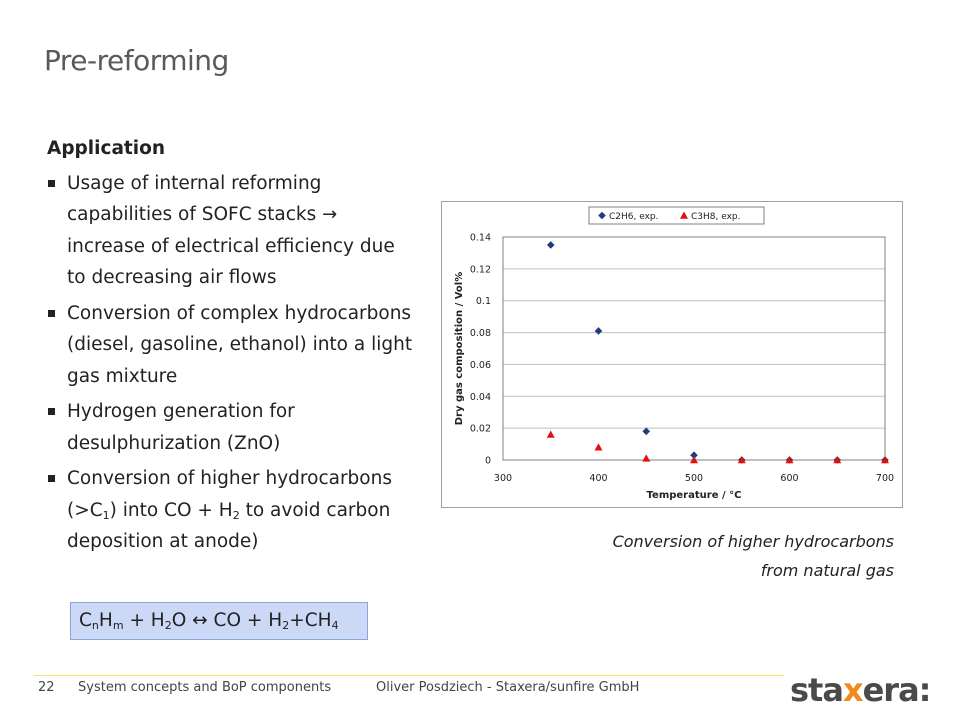 This screenshot has height=720, width=960. What do you see at coordinates (488, 461) in the screenshot?
I see `y-tick-label: 0` at bounding box center [488, 461].